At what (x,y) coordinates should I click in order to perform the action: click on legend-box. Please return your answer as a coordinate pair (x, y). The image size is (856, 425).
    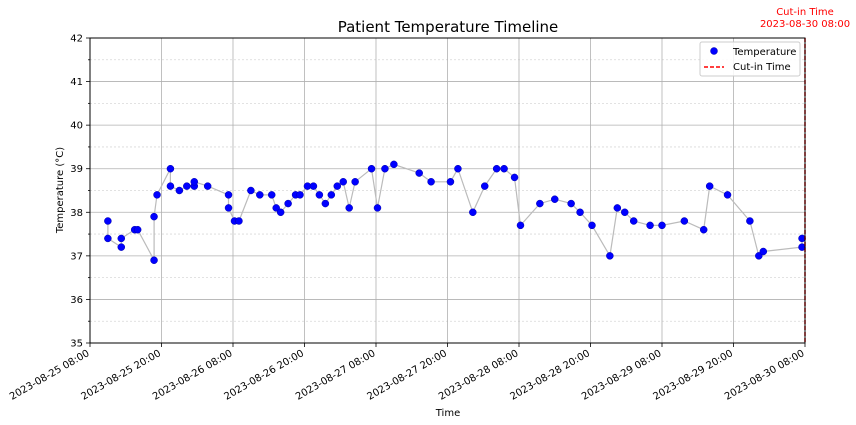
    Looking at the image, I should click on (750, 59).